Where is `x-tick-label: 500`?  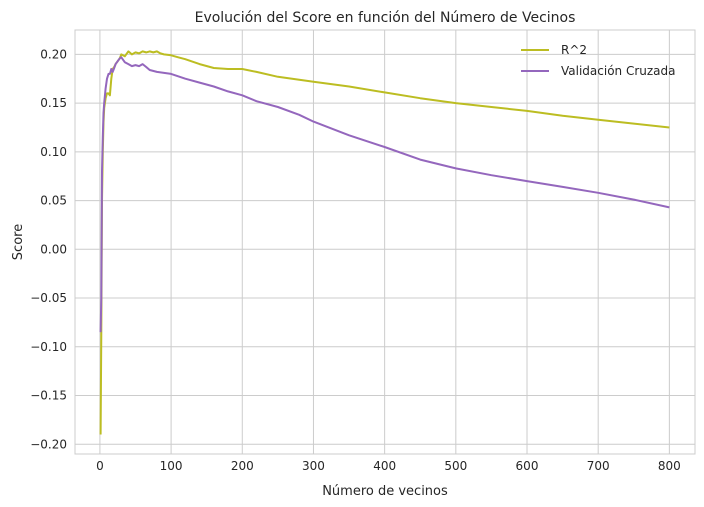
x-tick-label: 500 is located at coordinates (455, 466).